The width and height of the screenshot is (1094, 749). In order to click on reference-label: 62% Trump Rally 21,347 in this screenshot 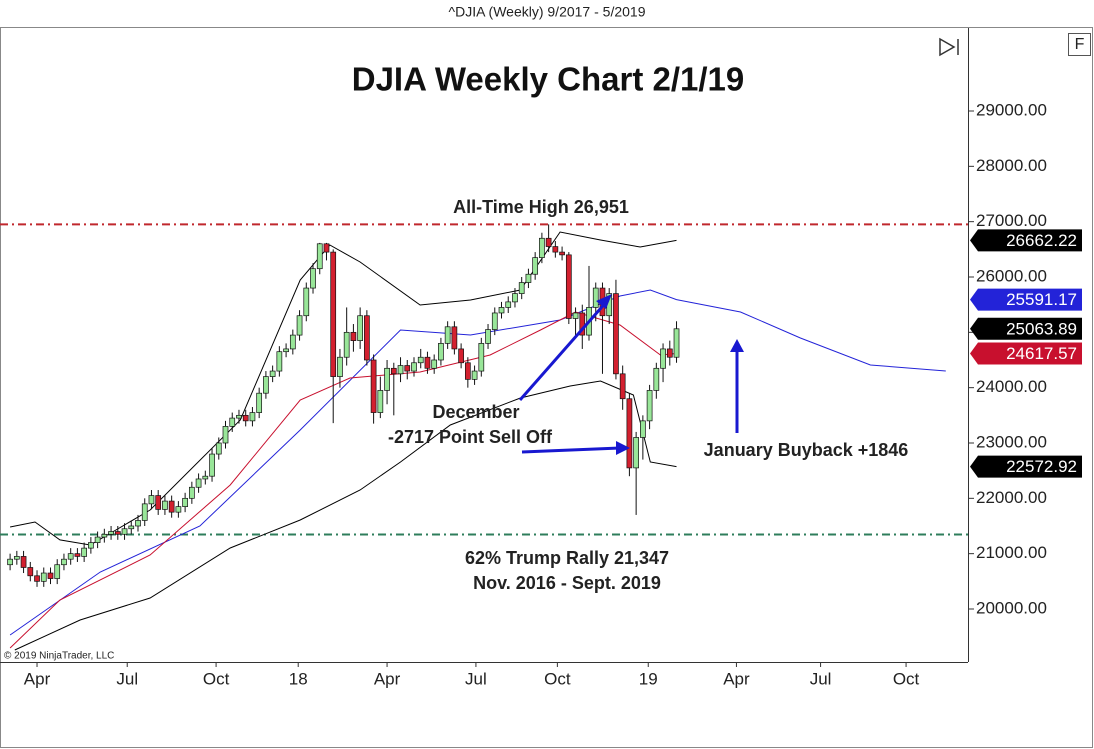, I will do `click(567, 558)`.